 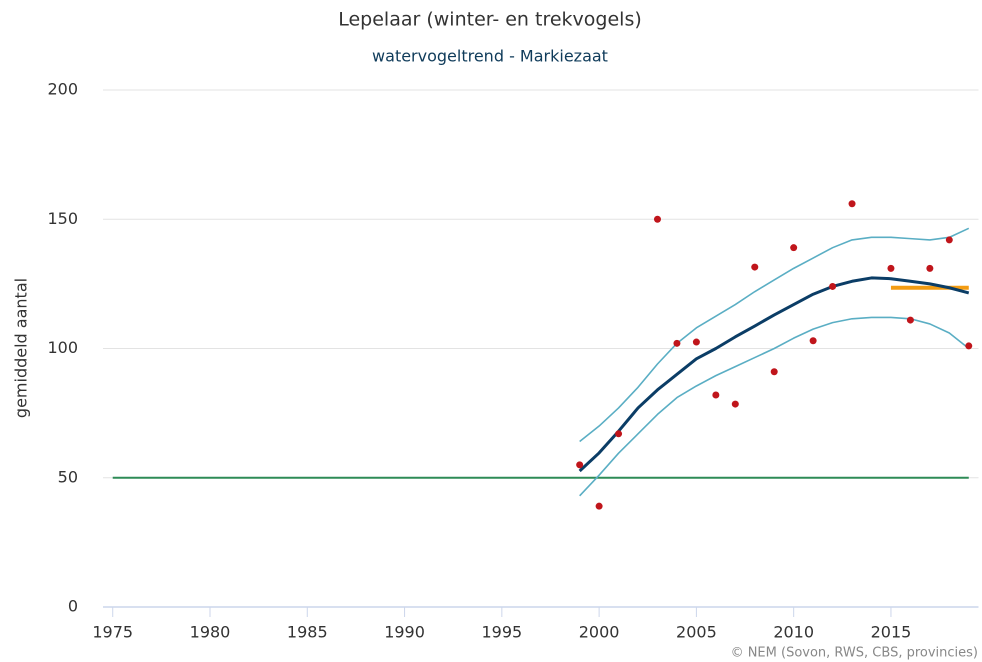 I want to click on chart-title: Lepelaar (winter- en trekvogels), so click(x=490, y=20).